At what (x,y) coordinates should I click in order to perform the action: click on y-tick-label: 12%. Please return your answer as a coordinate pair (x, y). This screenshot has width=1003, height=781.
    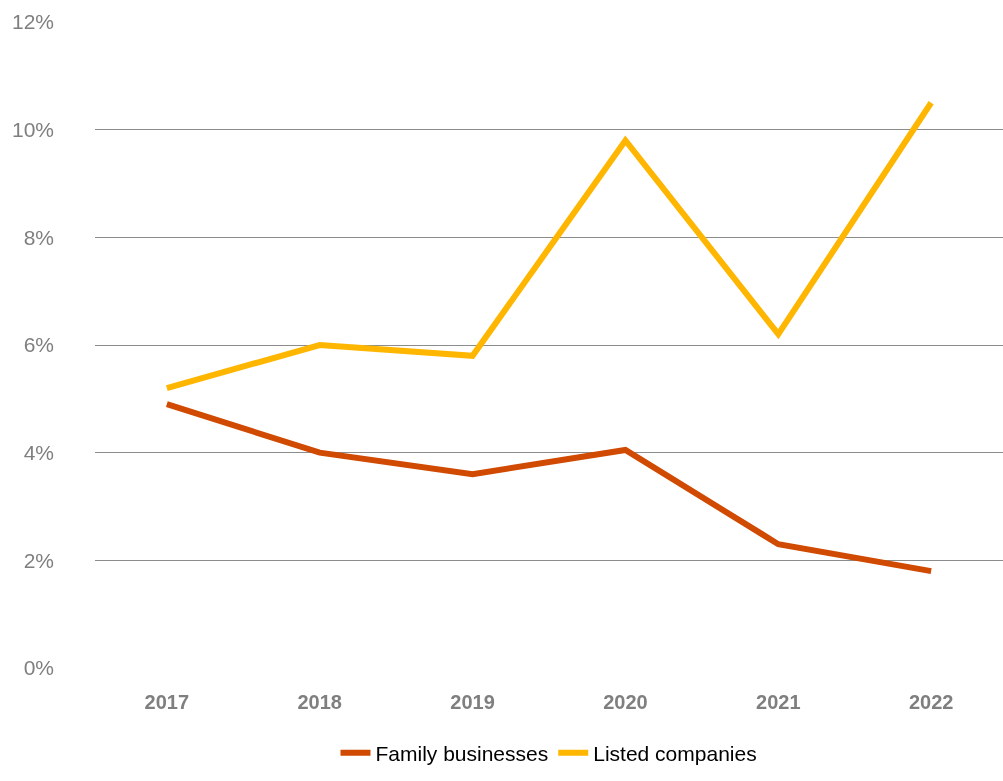
    Looking at the image, I should click on (32, 22).